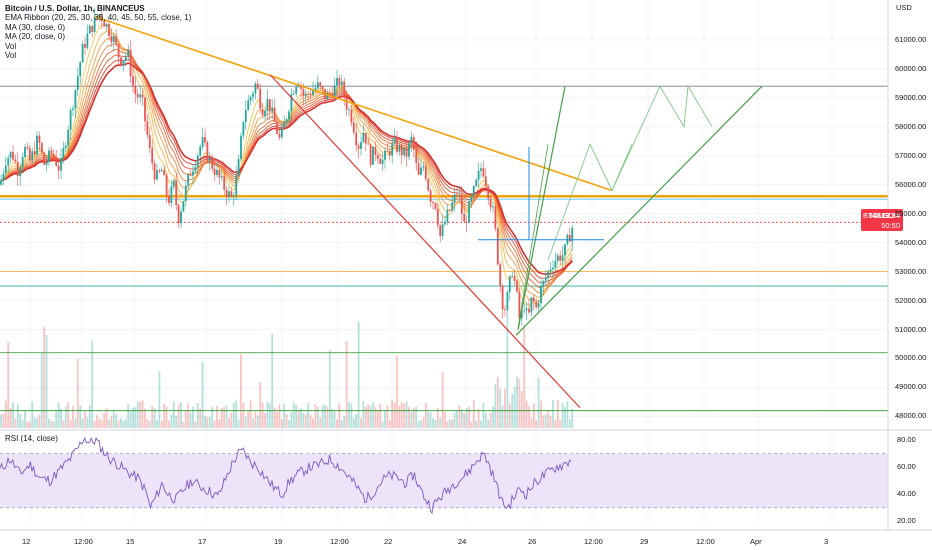 The image size is (932, 550). Describe the element at coordinates (911, 271) in the screenshot. I see `price-tick-label: 53000.00` at that location.